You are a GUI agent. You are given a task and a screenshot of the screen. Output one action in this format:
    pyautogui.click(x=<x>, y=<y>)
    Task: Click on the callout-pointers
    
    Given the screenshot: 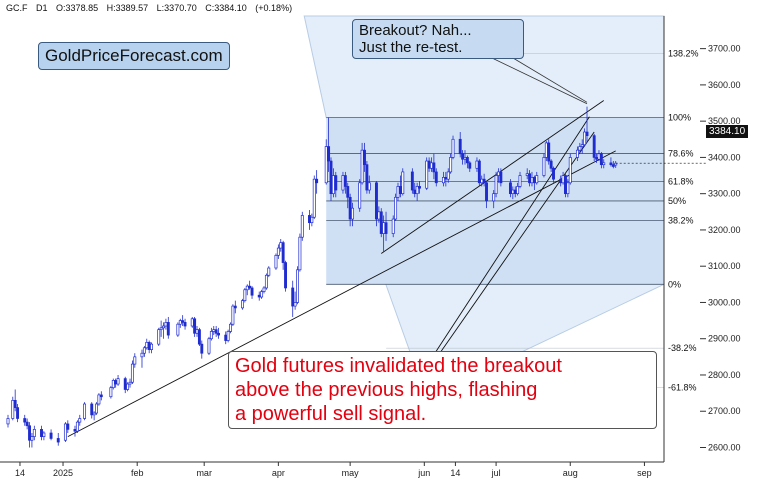 What is the action you would take?
    pyautogui.click(x=539, y=79)
    